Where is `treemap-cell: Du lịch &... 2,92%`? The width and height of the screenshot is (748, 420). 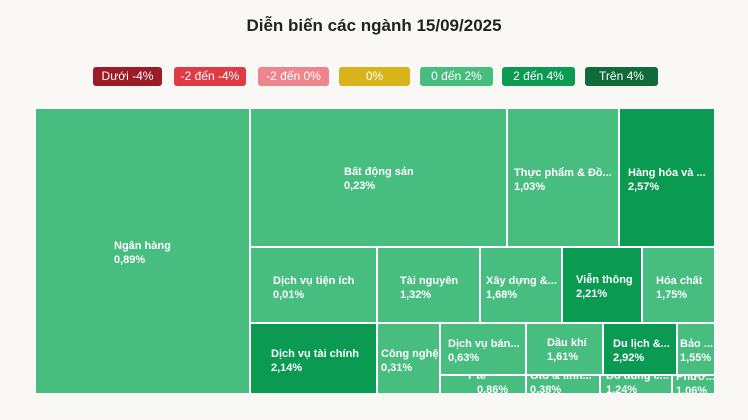
treemap-cell: Du lịch &... 2,92% is located at coordinates (640, 349).